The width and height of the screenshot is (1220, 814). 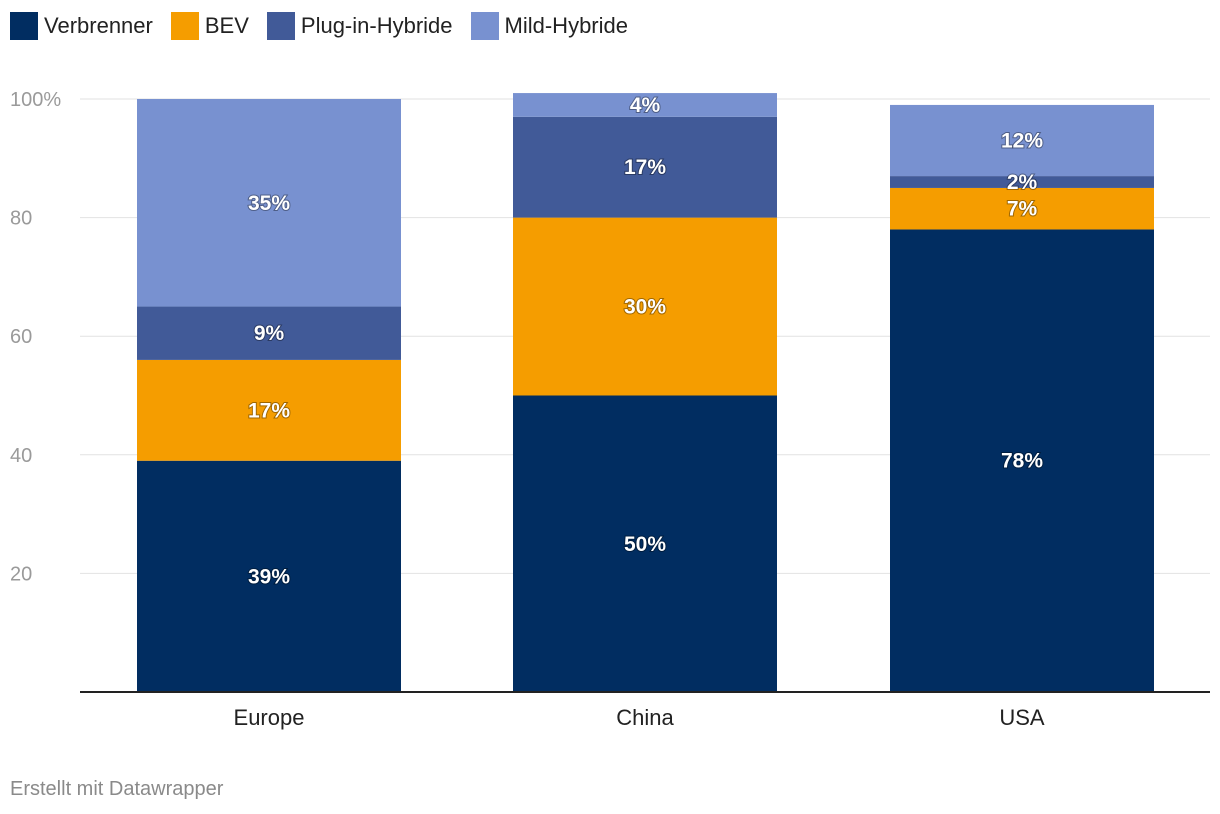 I want to click on data-label-europe-bev: 17%, so click(x=269, y=410).